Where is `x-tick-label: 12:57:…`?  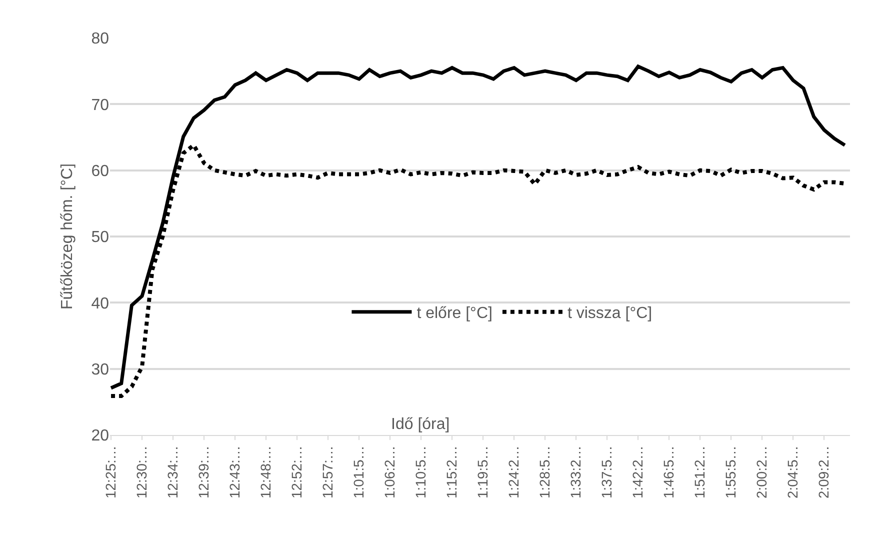
x-tick-label: 12:57:… is located at coordinates (328, 472).